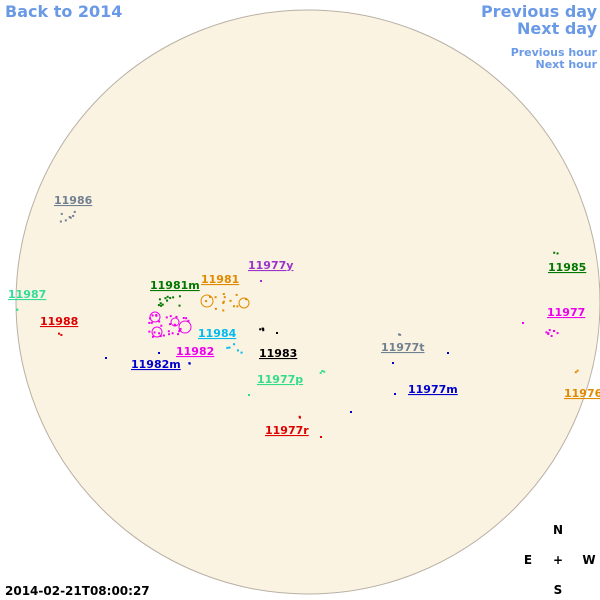 This screenshot has height=600, width=600. Describe the element at coordinates (558, 560) in the screenshot. I see `compass-center: +` at that location.